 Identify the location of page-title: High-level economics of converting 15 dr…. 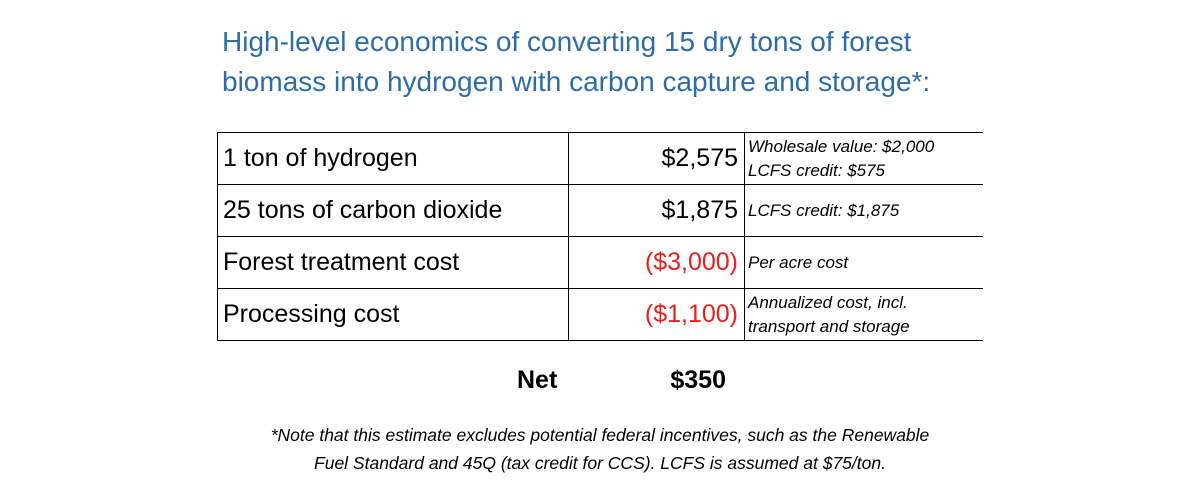
(632, 62).